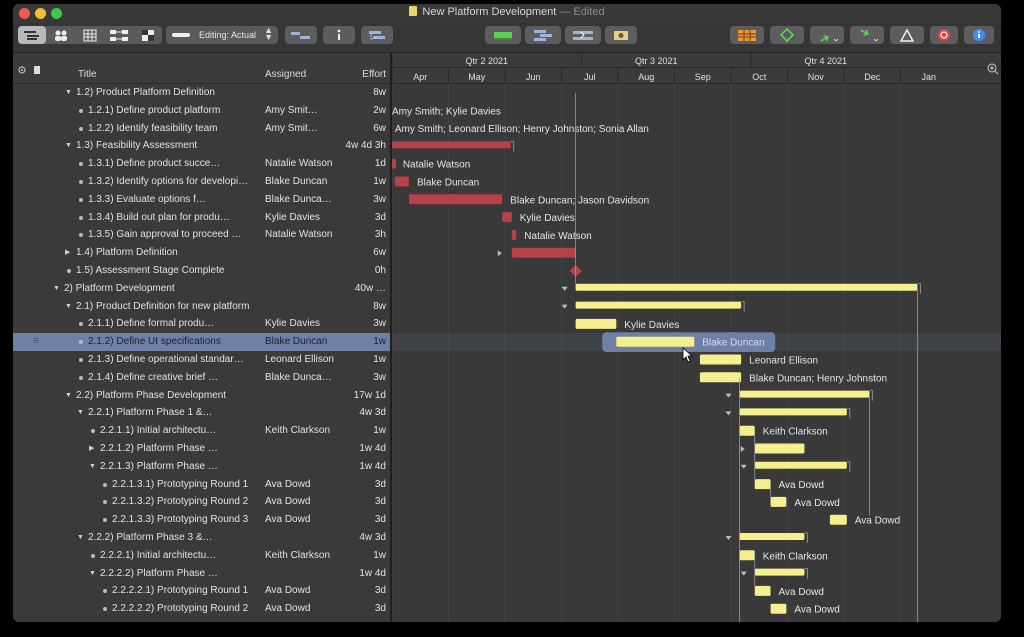 The width and height of the screenshot is (1024, 637). What do you see at coordinates (583, 35) in the screenshot?
I see `level-button` at bounding box center [583, 35].